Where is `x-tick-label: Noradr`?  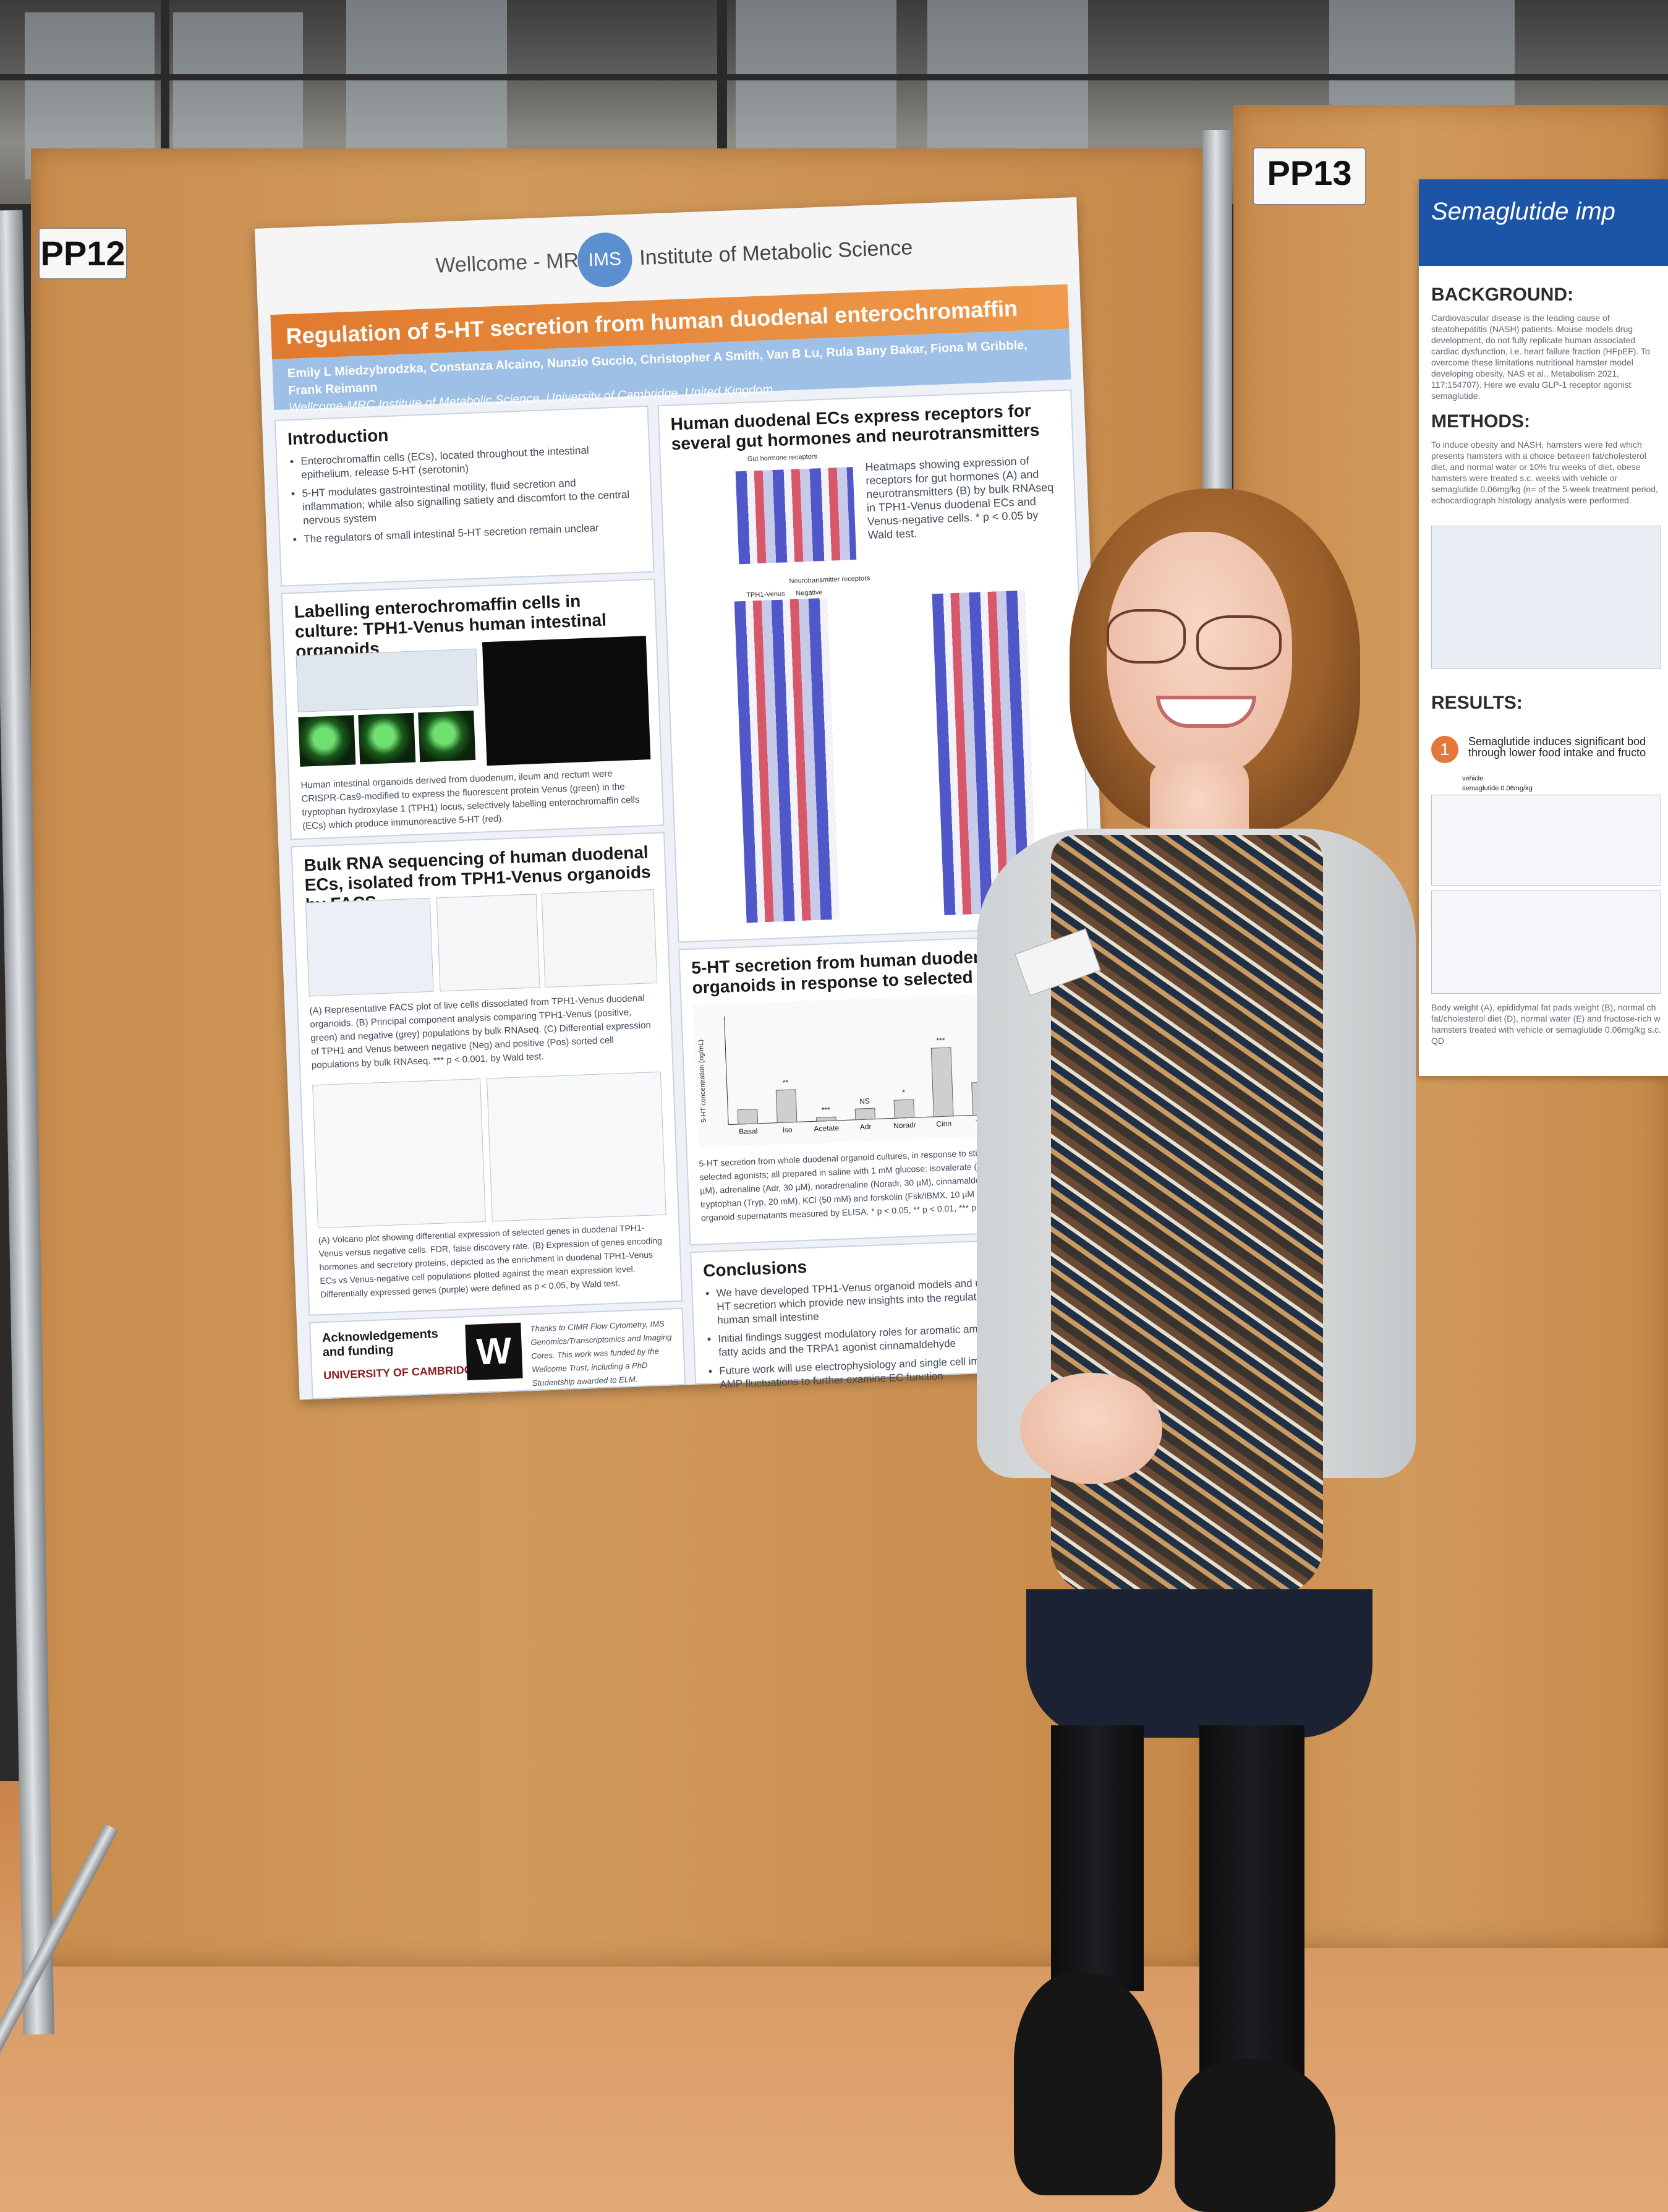
x-tick-label: Noradr is located at coordinates (904, 1125).